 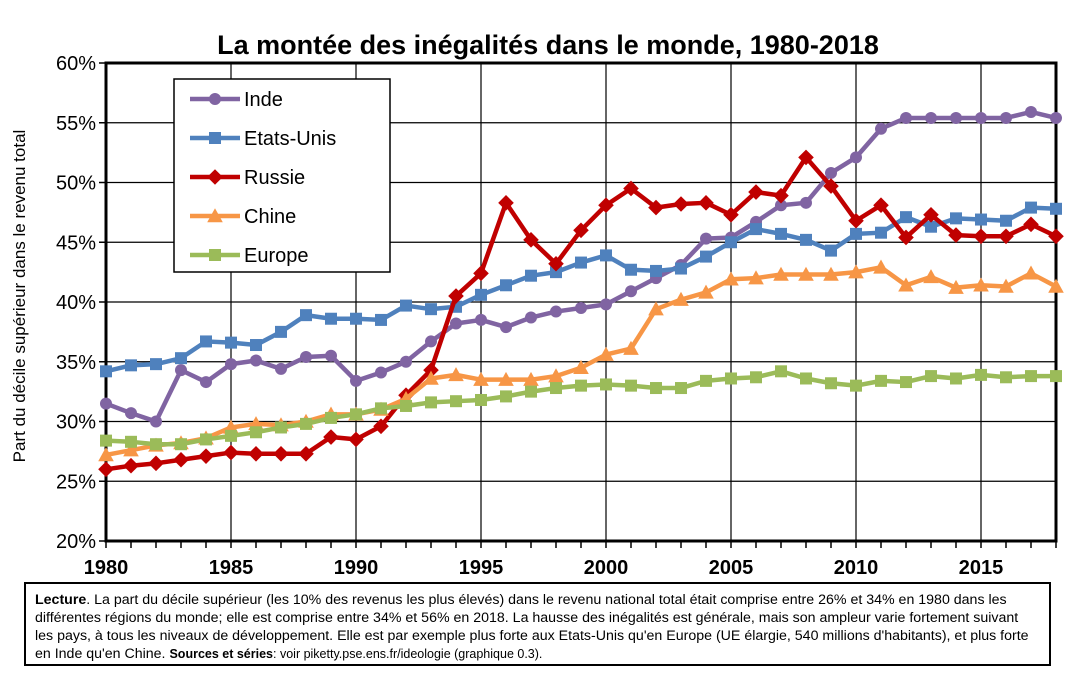 What do you see at coordinates (247, 178) in the screenshot?
I see `legend-item: Russie` at bounding box center [247, 178].